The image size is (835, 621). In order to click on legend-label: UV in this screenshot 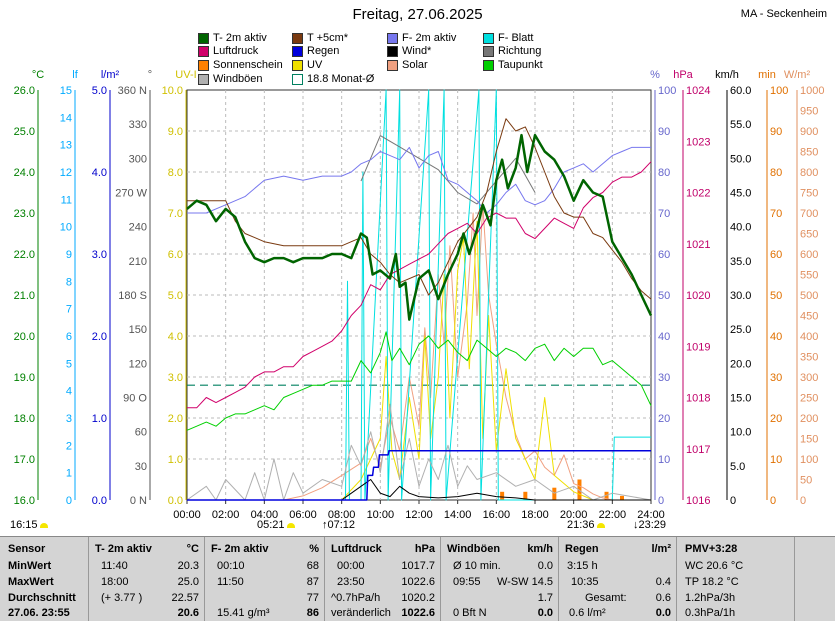, I will do `click(315, 65)`.